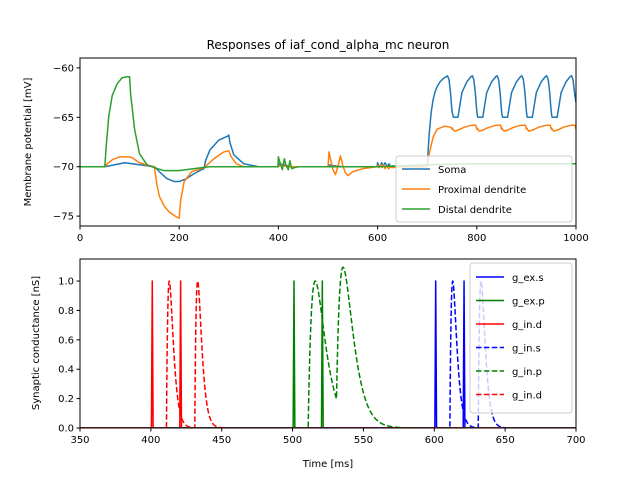  Describe the element at coordinates (505, 440) in the screenshot. I see `x-tick-label: 650` at that location.